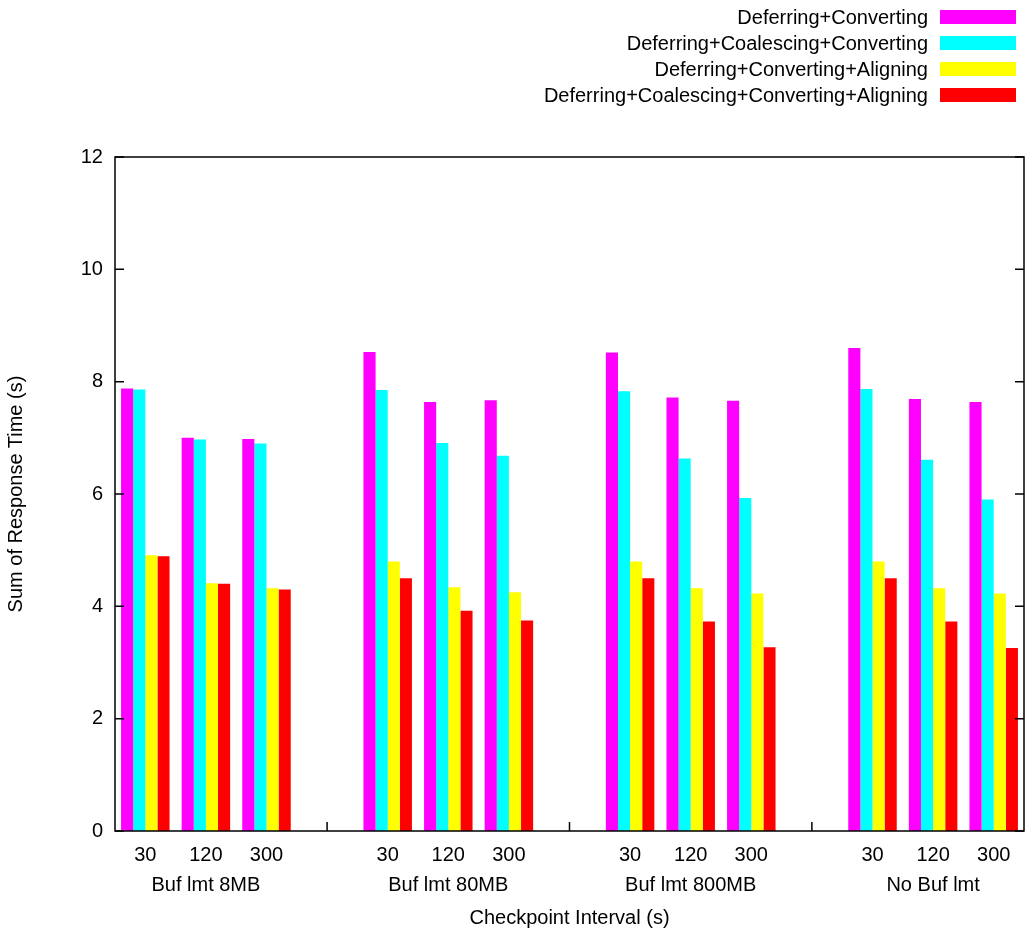 The height and width of the screenshot is (938, 1026). Describe the element at coordinates (97, 829) in the screenshot. I see `y-tick-label: 0` at that location.